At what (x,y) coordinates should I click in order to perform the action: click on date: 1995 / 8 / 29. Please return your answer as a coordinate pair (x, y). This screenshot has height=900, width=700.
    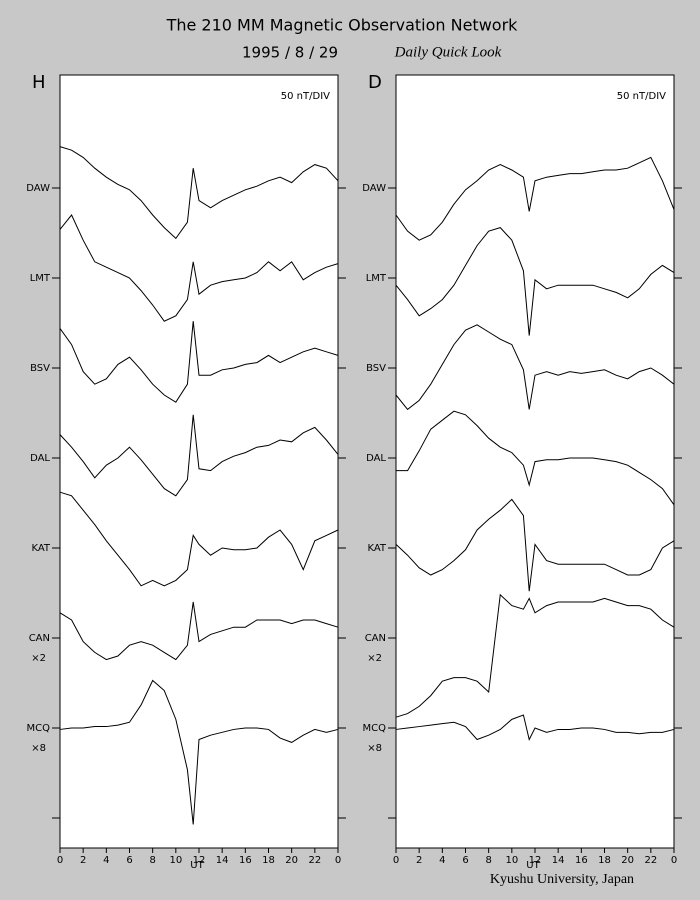
    Looking at the image, I should click on (290, 53).